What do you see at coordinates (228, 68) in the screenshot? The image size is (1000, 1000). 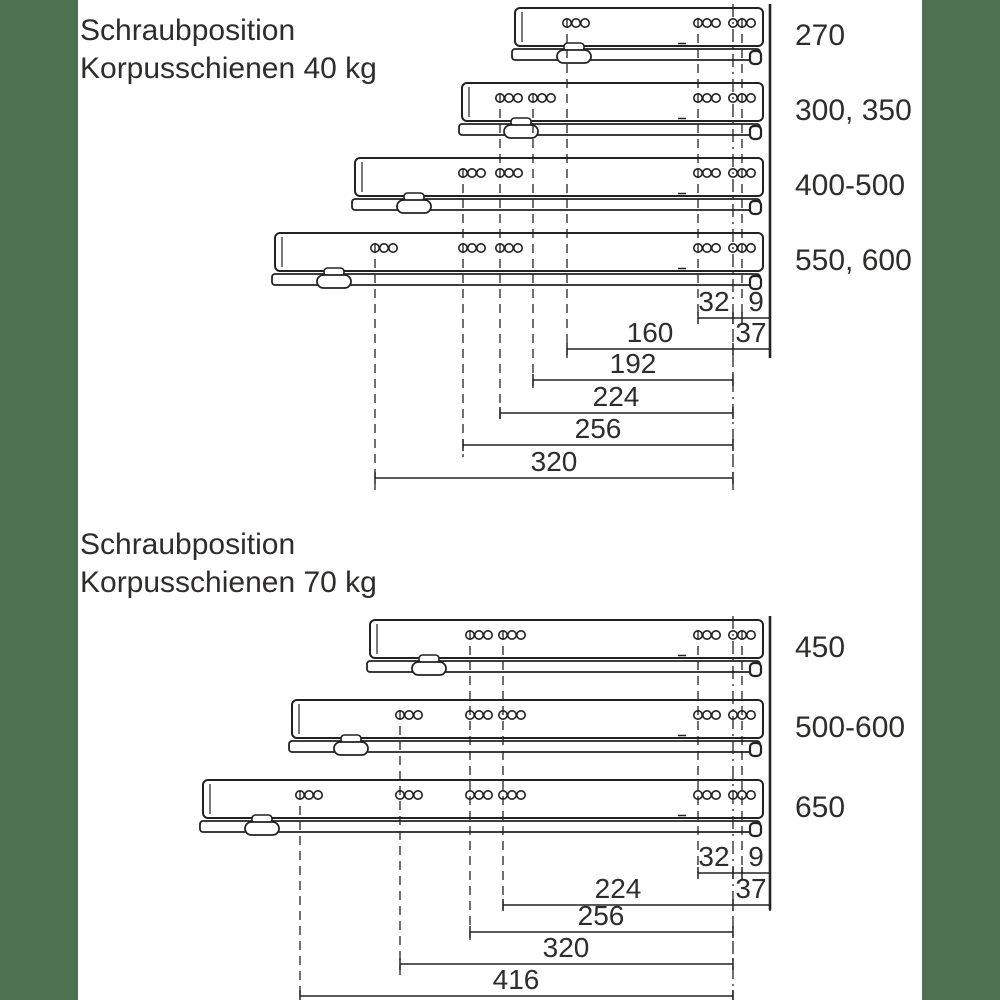 I see `section-40kg-title-line2: Korpusschienen 40 kg` at bounding box center [228, 68].